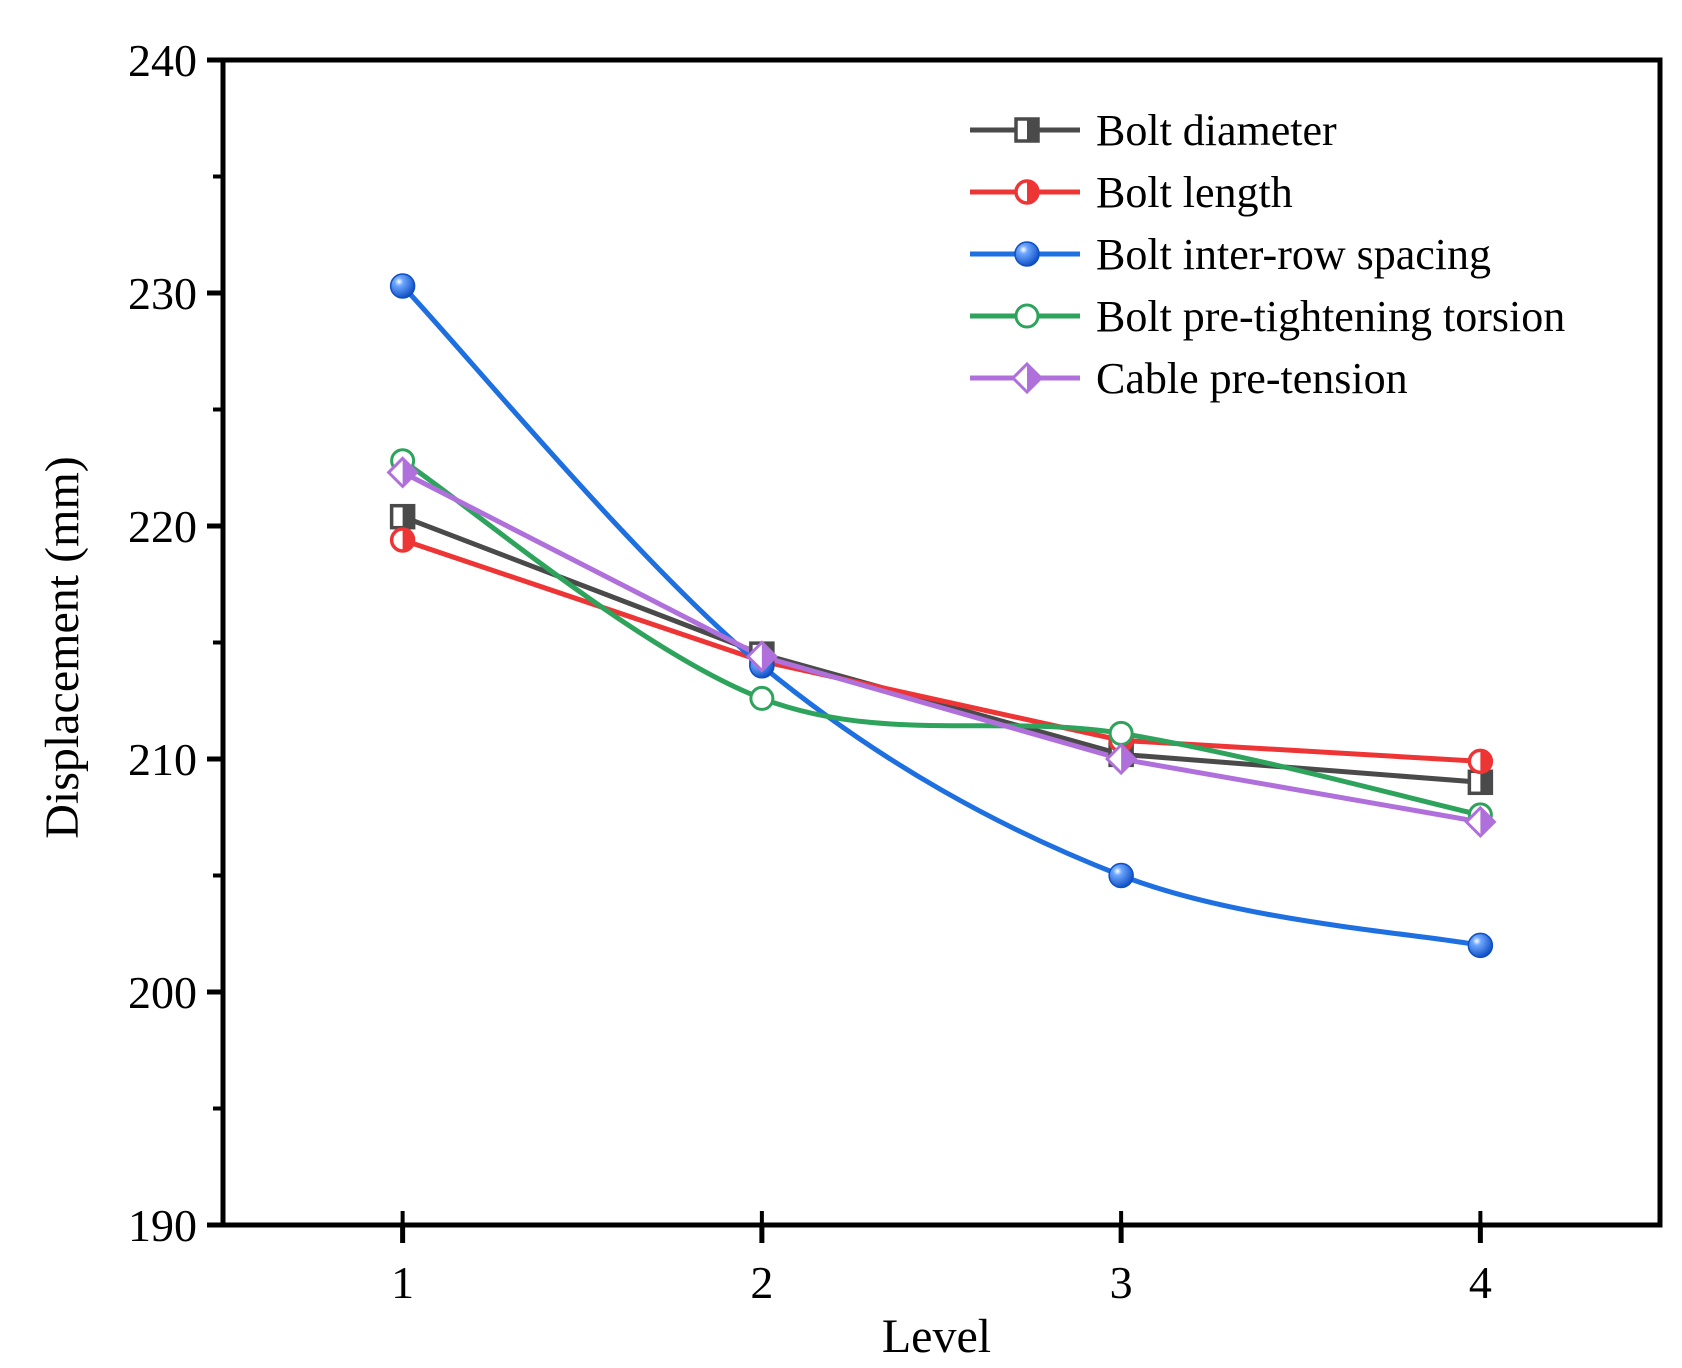 This screenshot has width=1682, height=1368. I want to click on data-point-s3-p4, so click(1480, 945).